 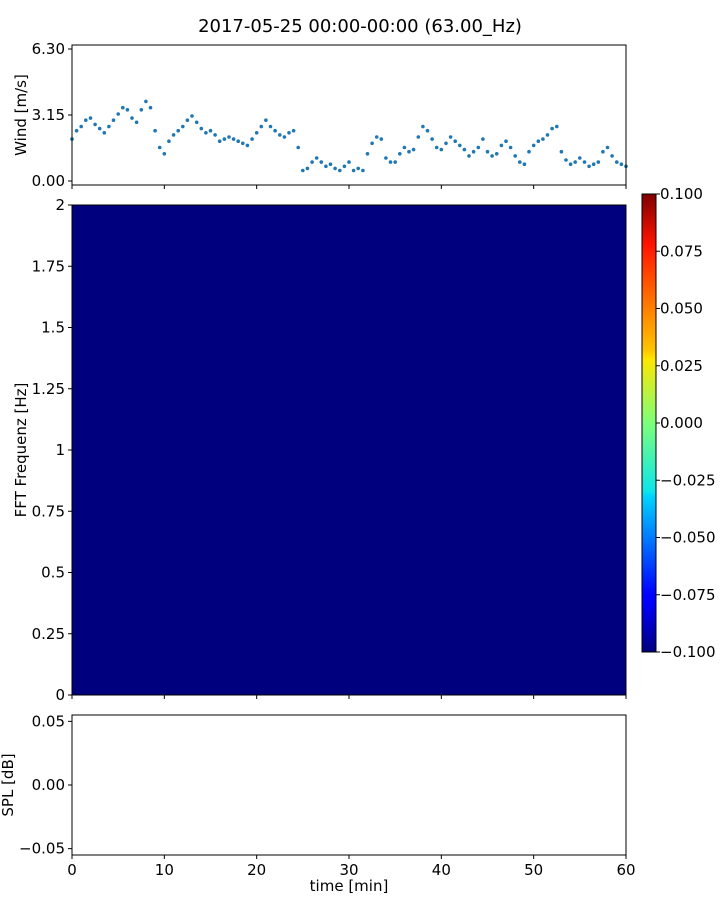 What do you see at coordinates (320, 115) in the screenshot?
I see `wind-panel: 0.00 3.15 6.30 Wind [m/s]` at bounding box center [320, 115].